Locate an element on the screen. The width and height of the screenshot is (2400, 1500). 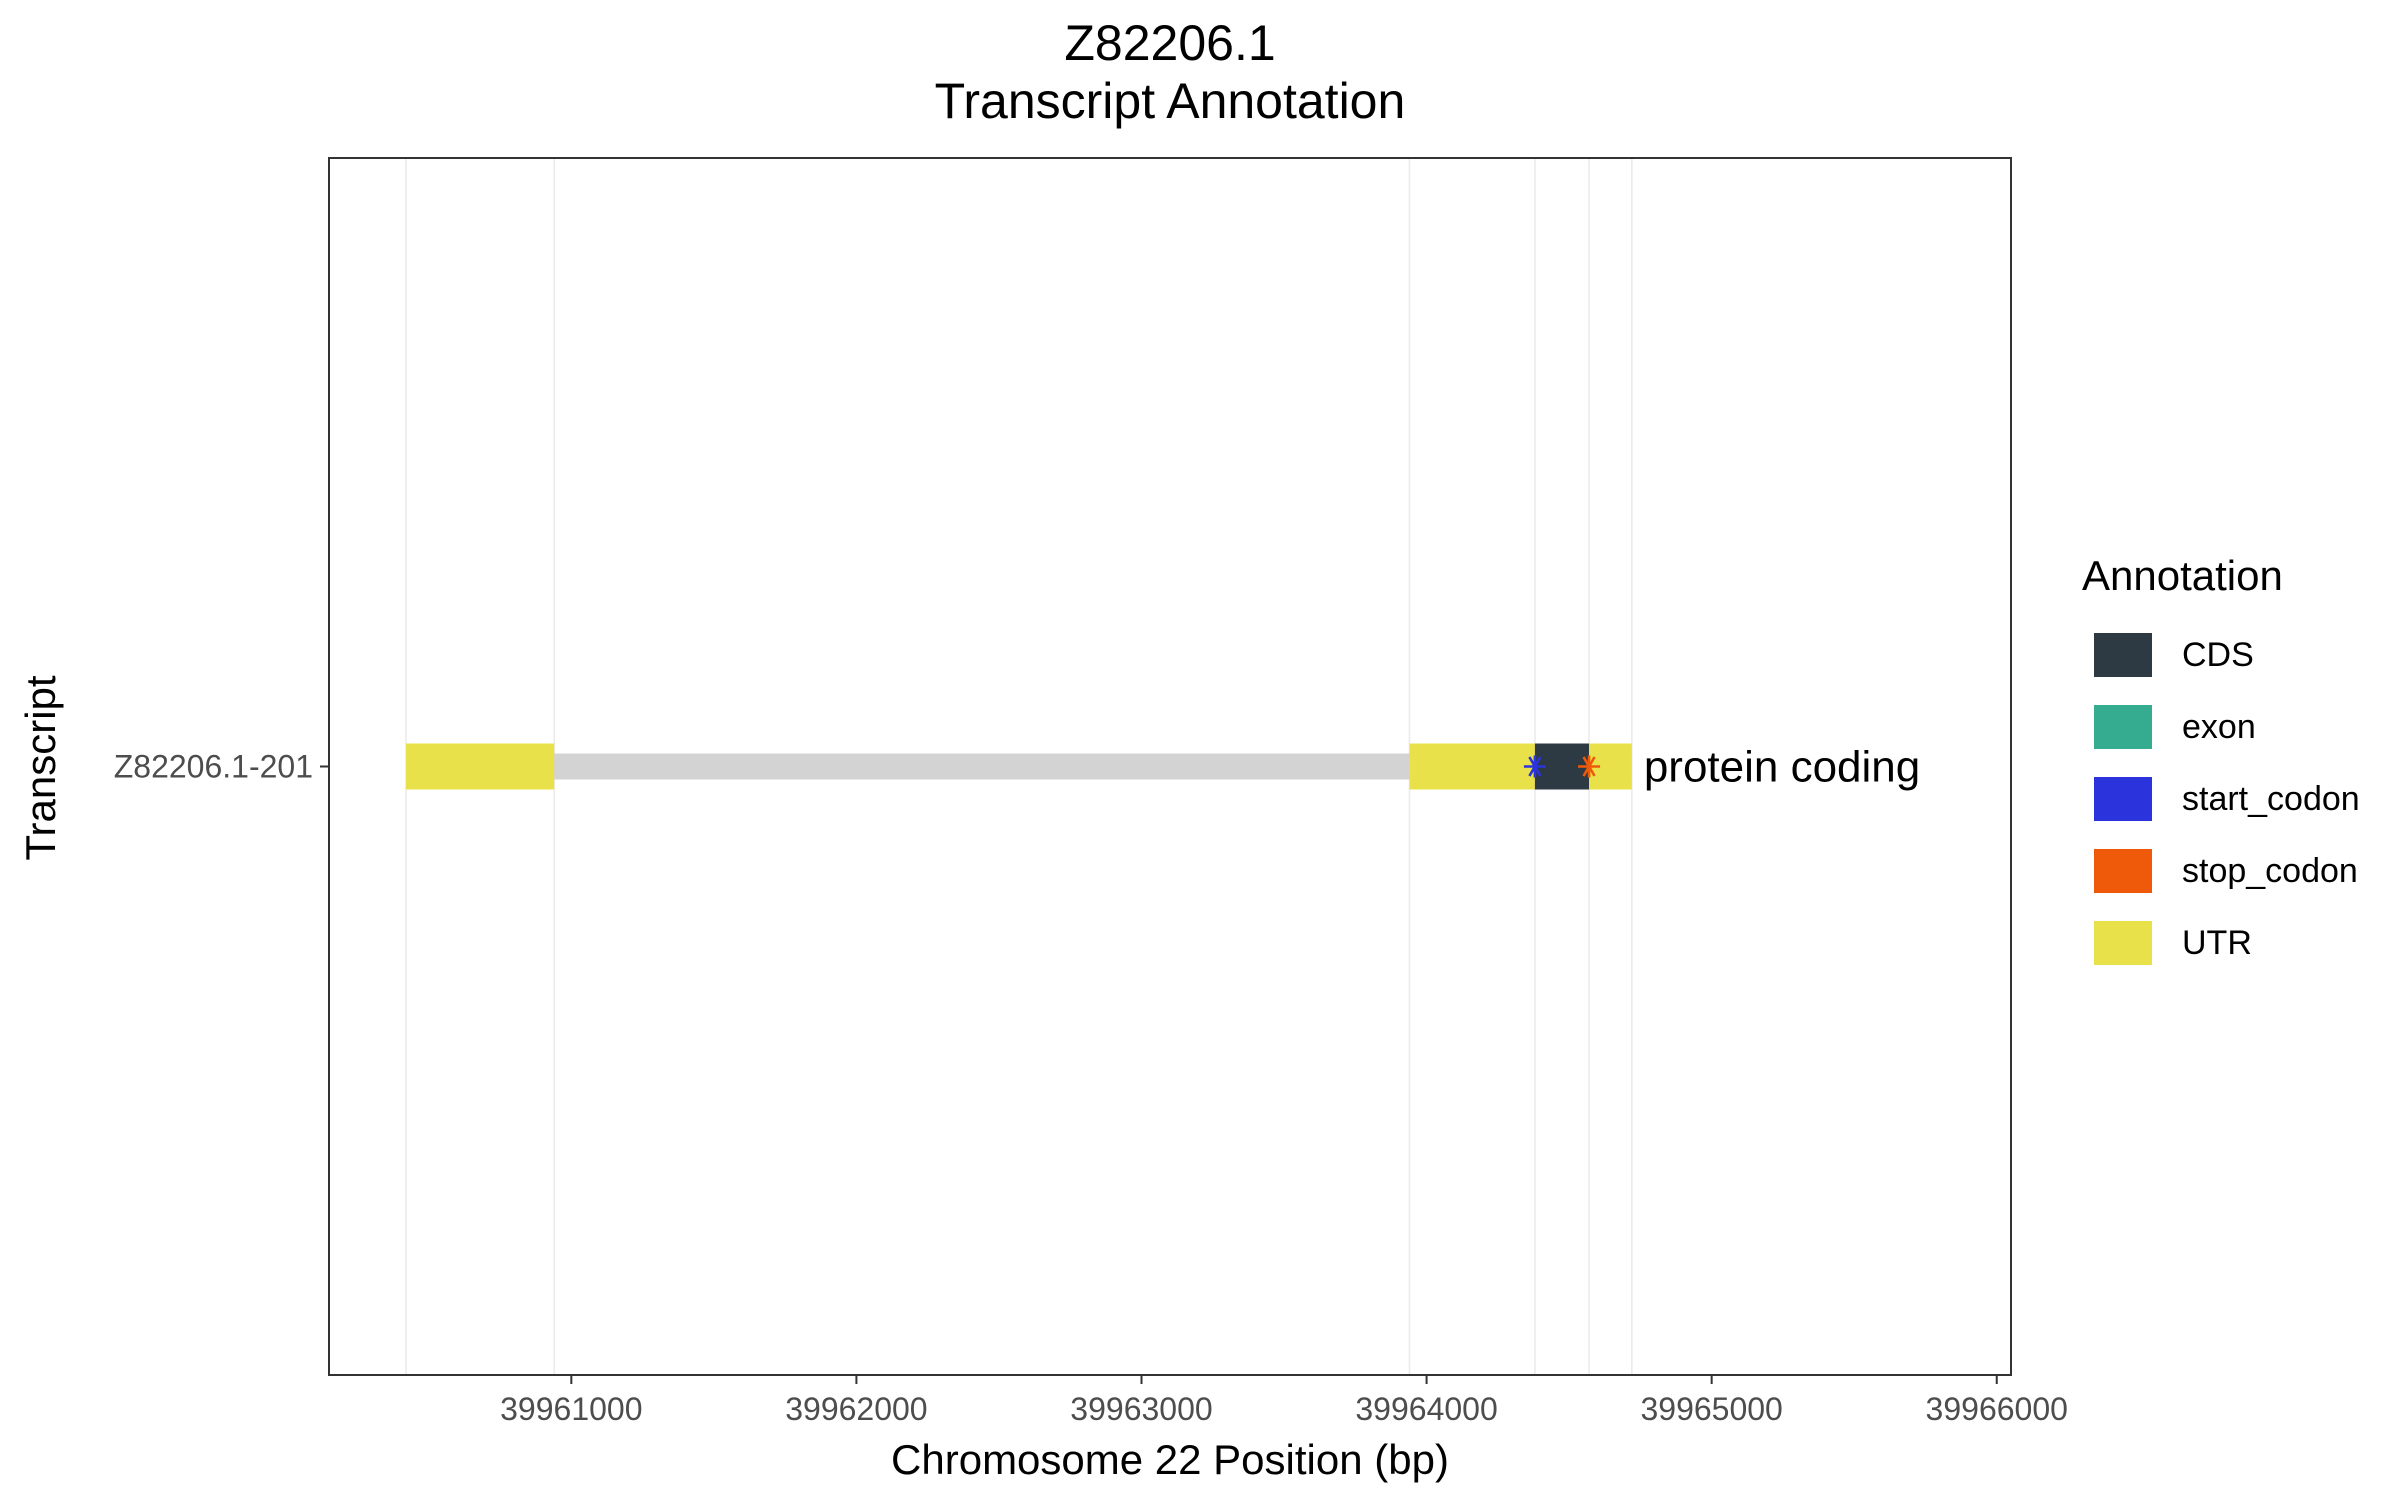
legend-label: UTR is located at coordinates (2217, 943).